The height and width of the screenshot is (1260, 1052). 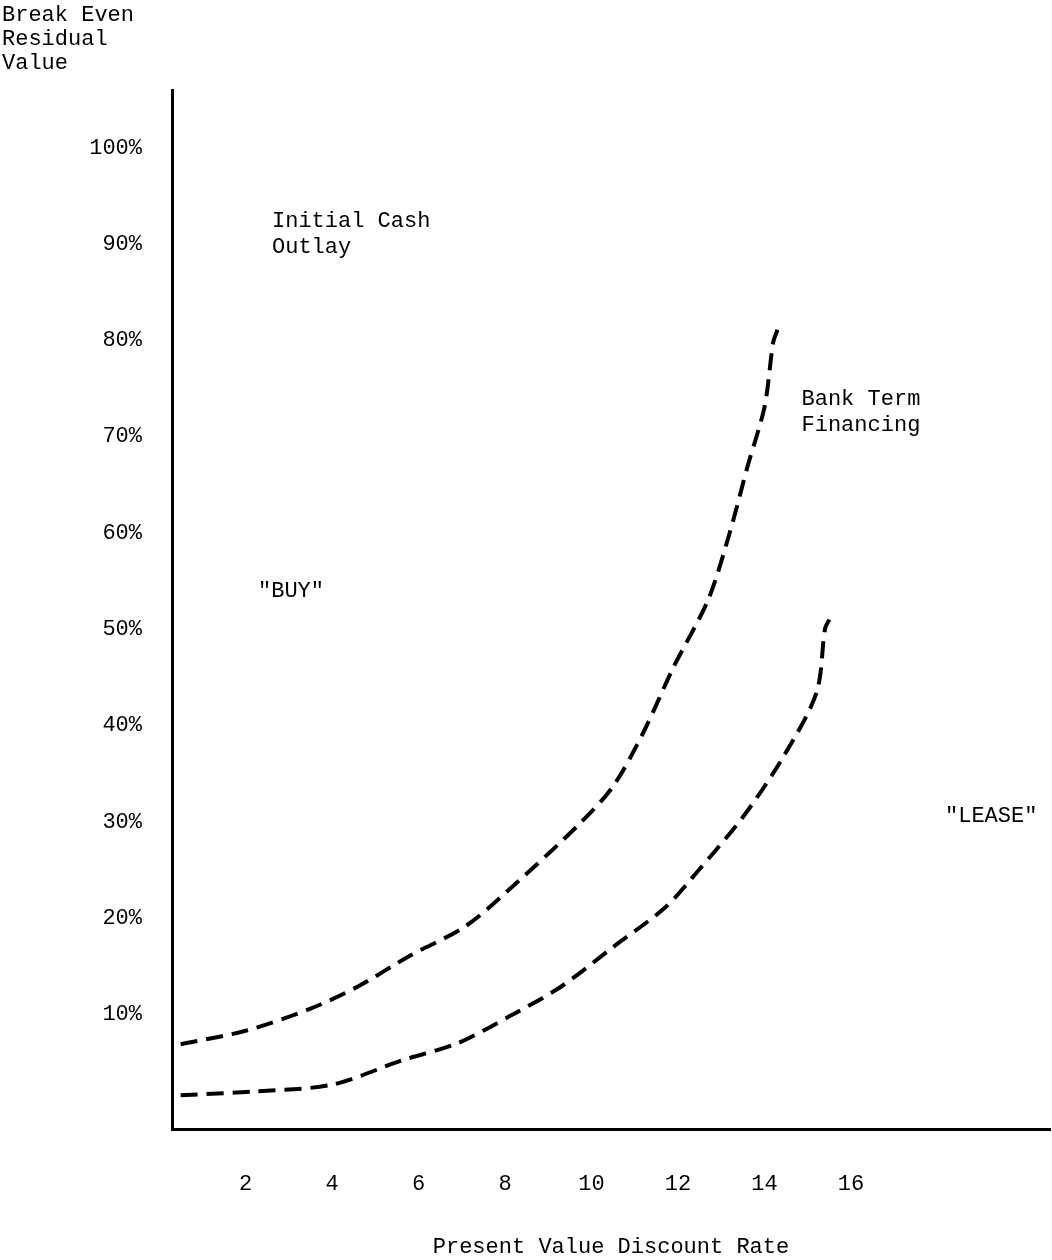 I want to click on x-tick-label: 12, so click(x=678, y=1185).